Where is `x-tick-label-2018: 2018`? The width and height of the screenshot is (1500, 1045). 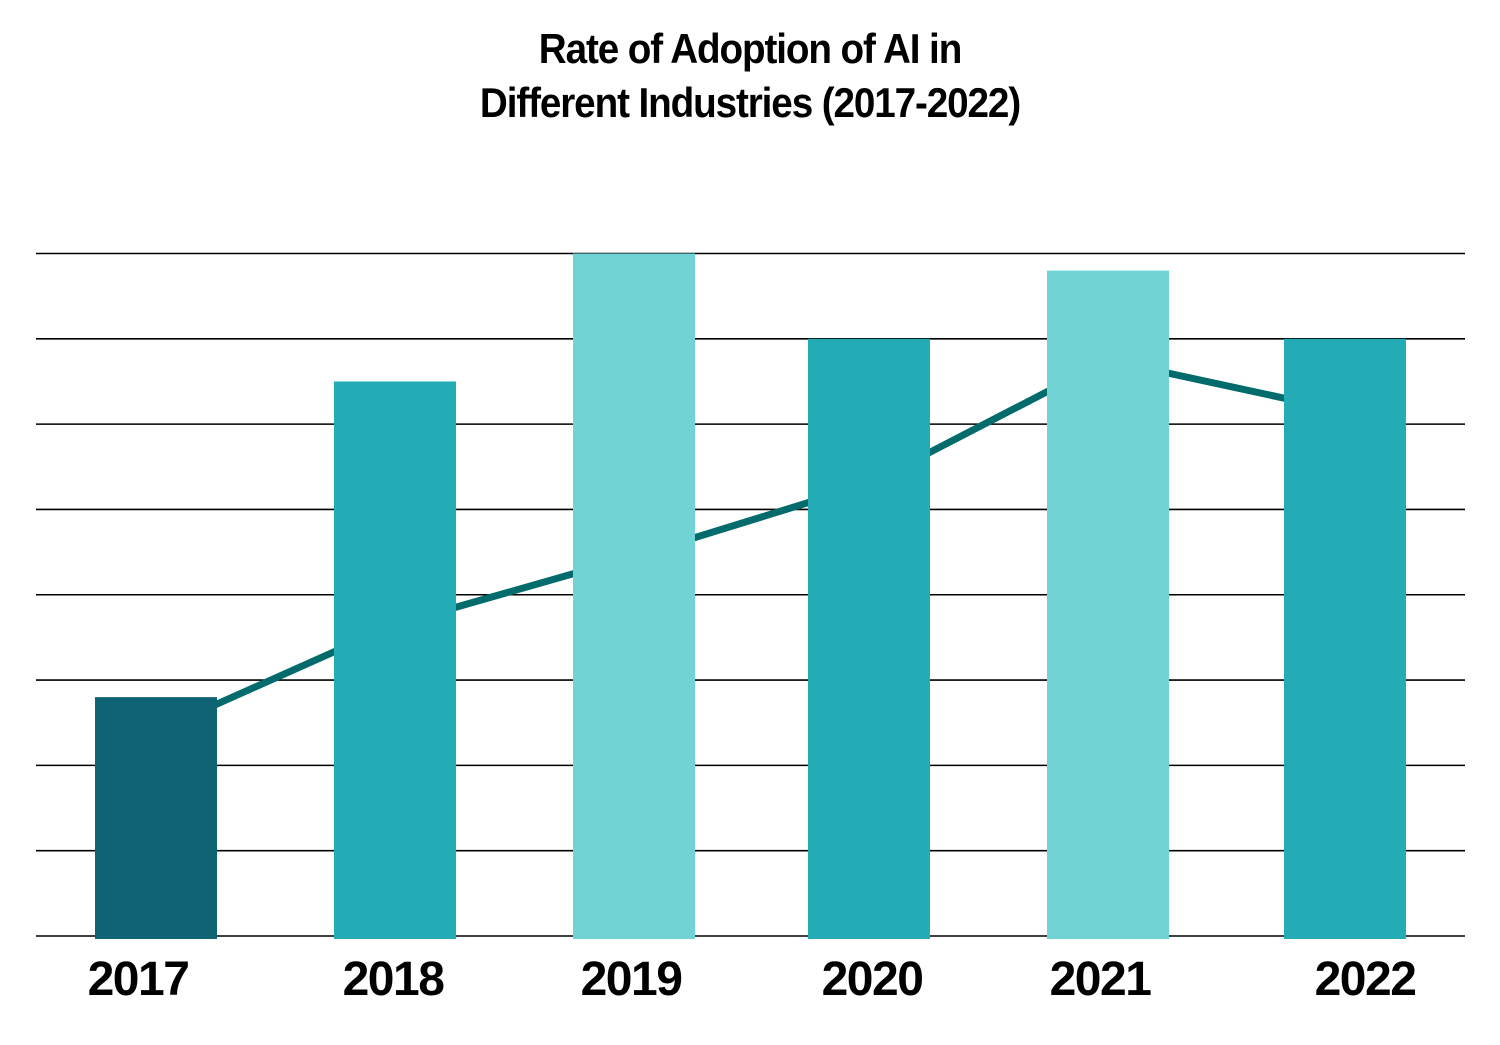 x-tick-label-2018: 2018 is located at coordinates (394, 979).